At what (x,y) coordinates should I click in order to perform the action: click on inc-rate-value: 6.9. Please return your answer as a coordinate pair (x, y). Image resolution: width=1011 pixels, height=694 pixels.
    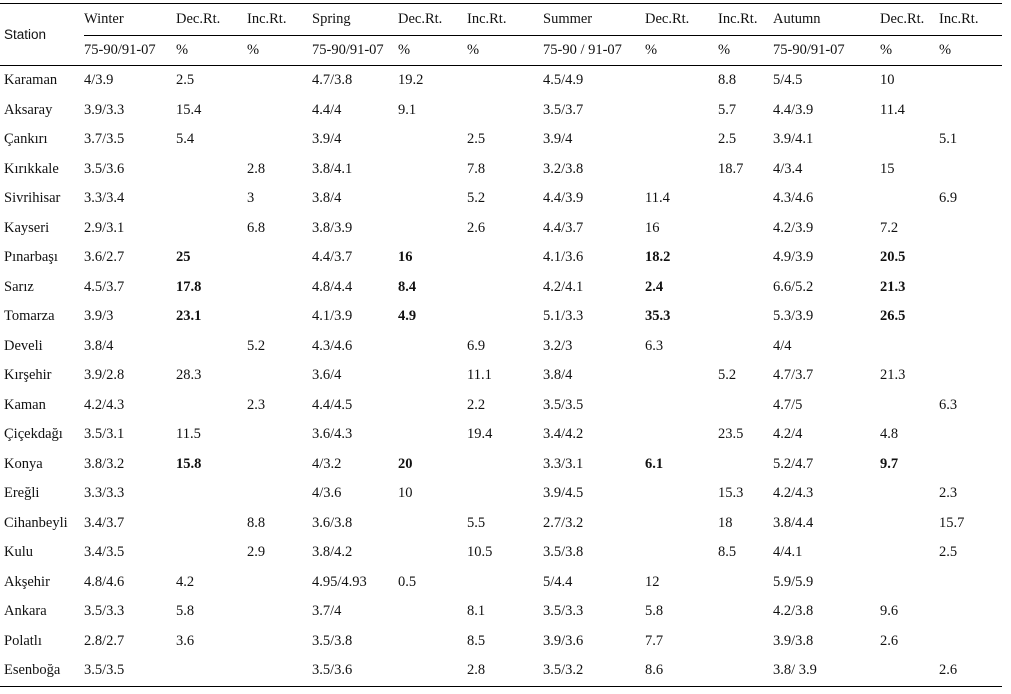
    Looking at the image, I should click on (948, 198).